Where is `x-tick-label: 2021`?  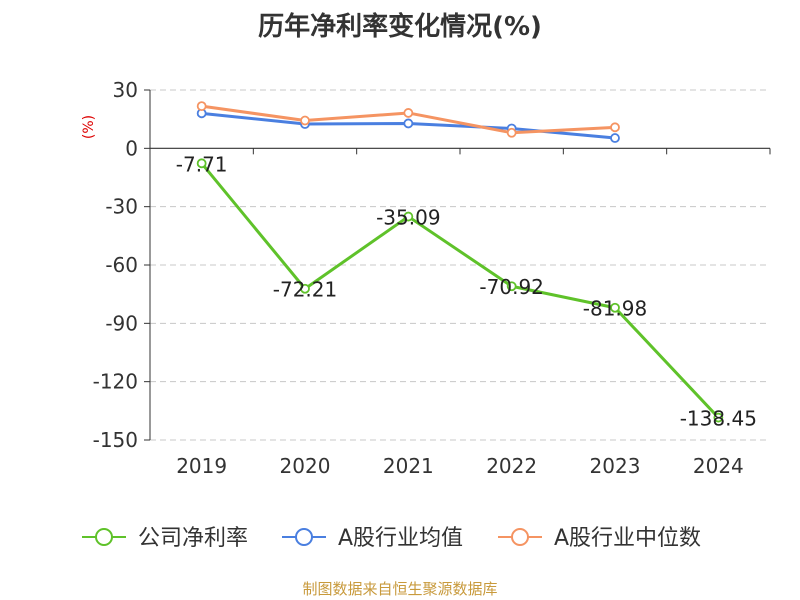
x-tick-label: 2021 is located at coordinates (408, 466).